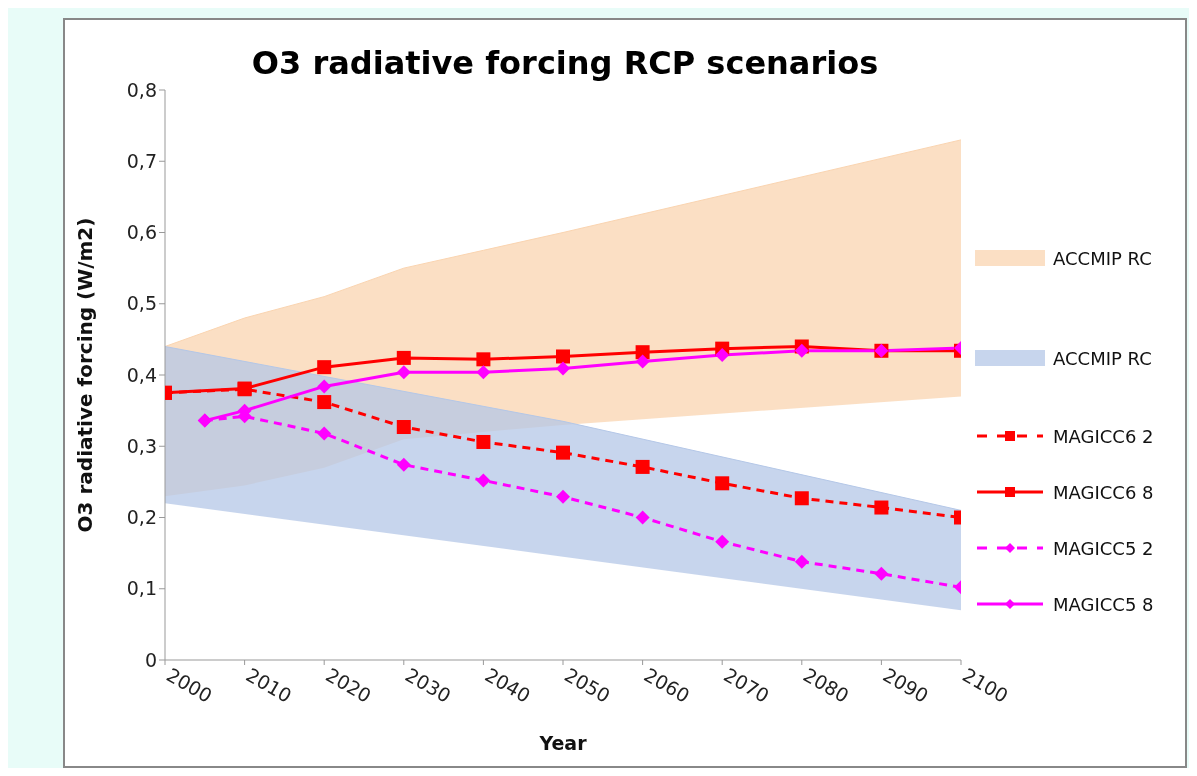 The height and width of the screenshot is (776, 1197). Describe the element at coordinates (141, 517) in the screenshot. I see `y-tick-label: 0,2` at that location.